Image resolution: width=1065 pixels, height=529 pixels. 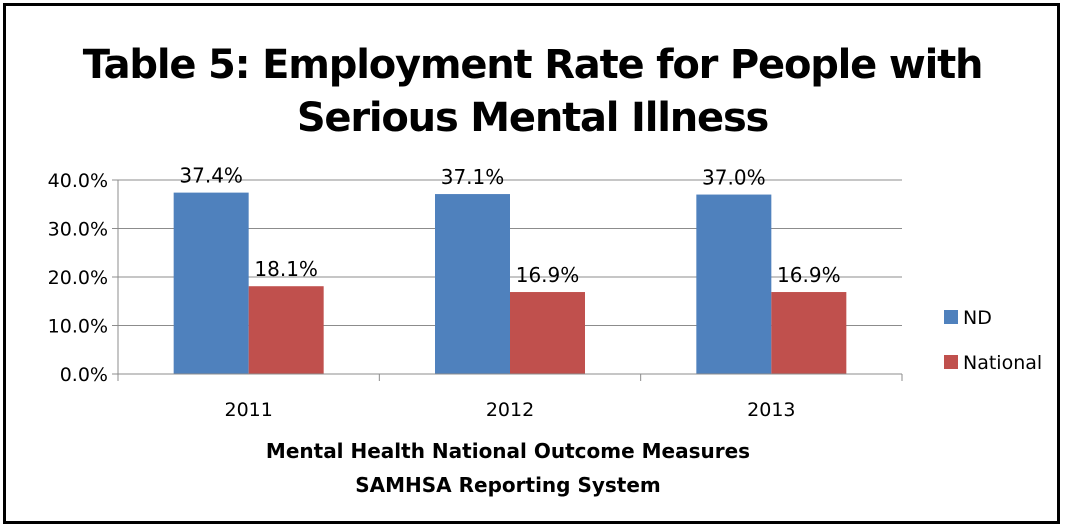 I want to click on legend: ND National, so click(x=993, y=340).